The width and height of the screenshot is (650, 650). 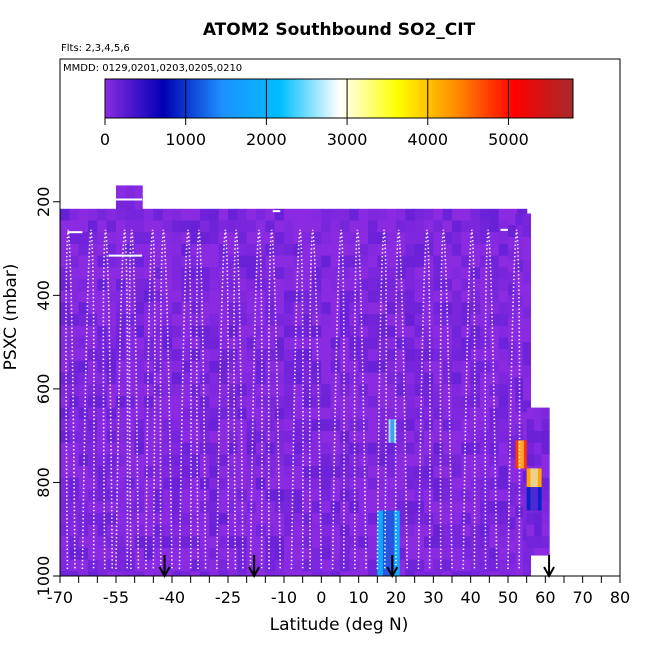 What do you see at coordinates (392, 572) in the screenshot?
I see `arrow-head` at bounding box center [392, 572].